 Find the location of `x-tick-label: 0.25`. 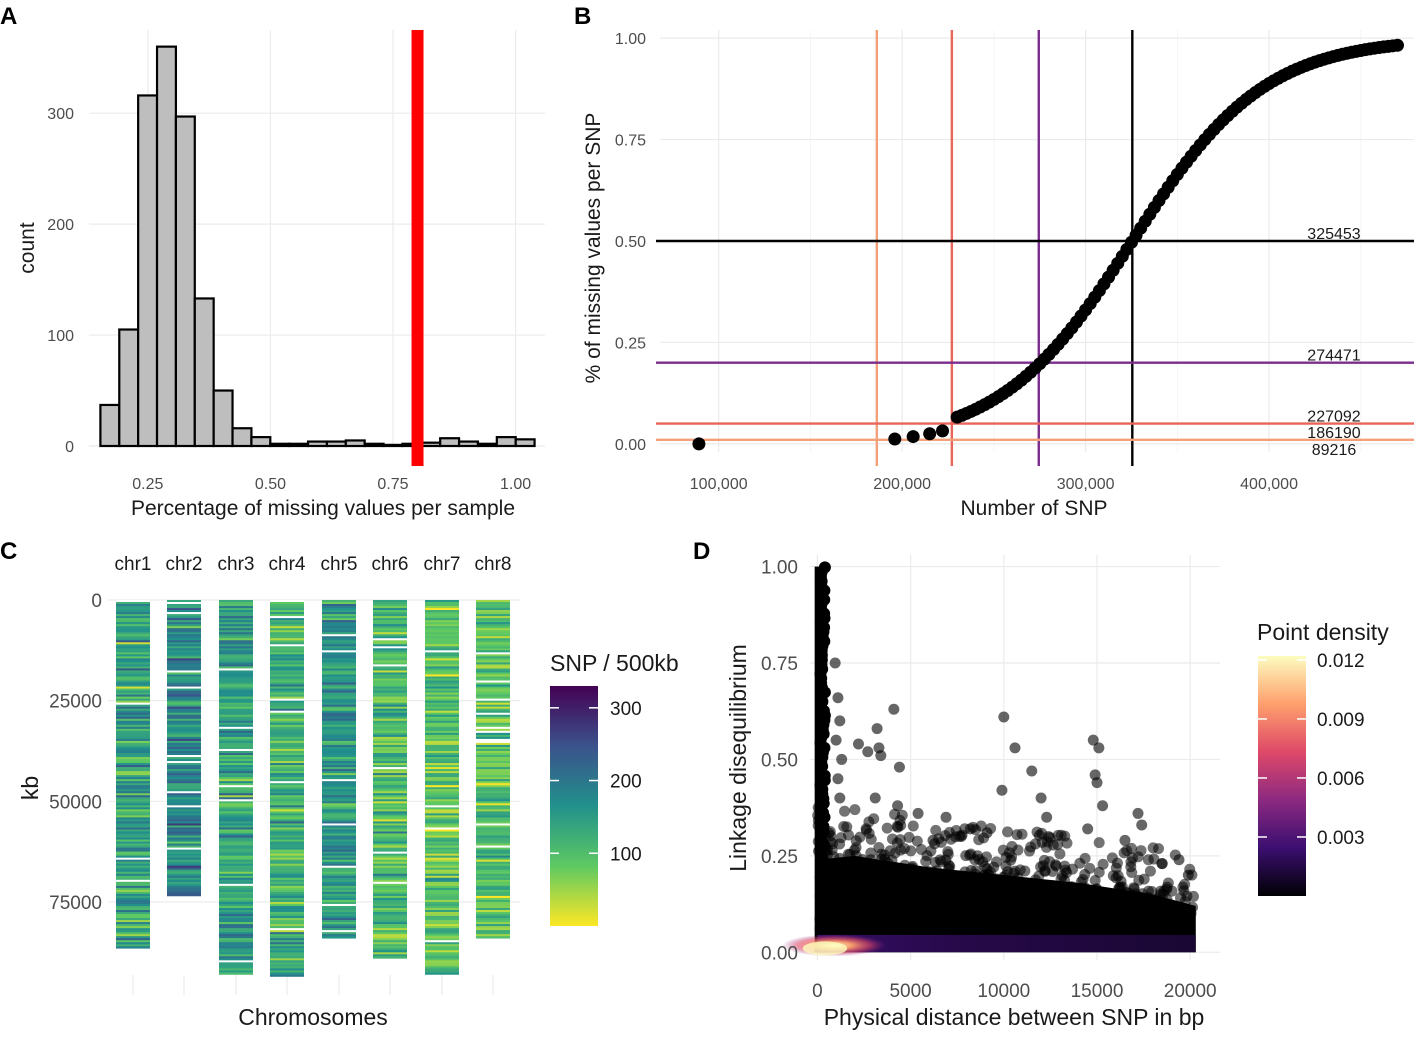

x-tick-label: 0.25 is located at coordinates (147, 484).